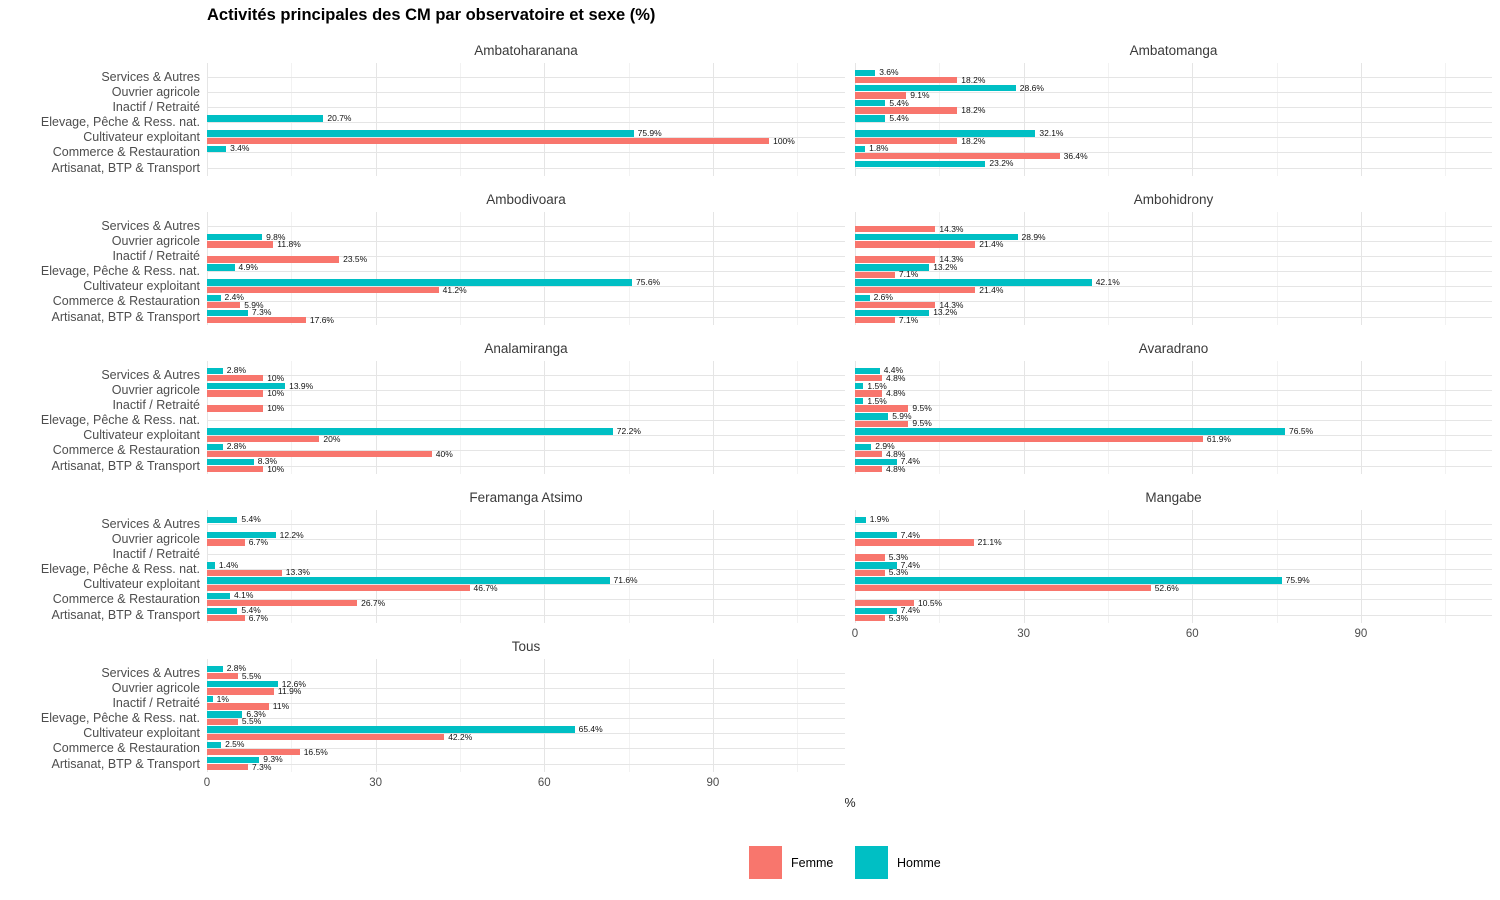 The height and width of the screenshot is (900, 1500). Describe the element at coordinates (234, 297) in the screenshot. I see `bar-value-label: 2.4%` at that location.